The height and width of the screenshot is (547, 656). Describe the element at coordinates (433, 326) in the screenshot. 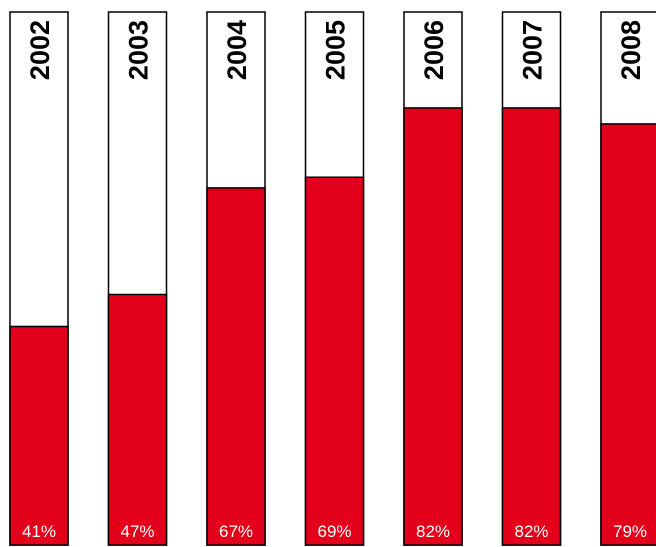

I see `bar-2006` at that location.